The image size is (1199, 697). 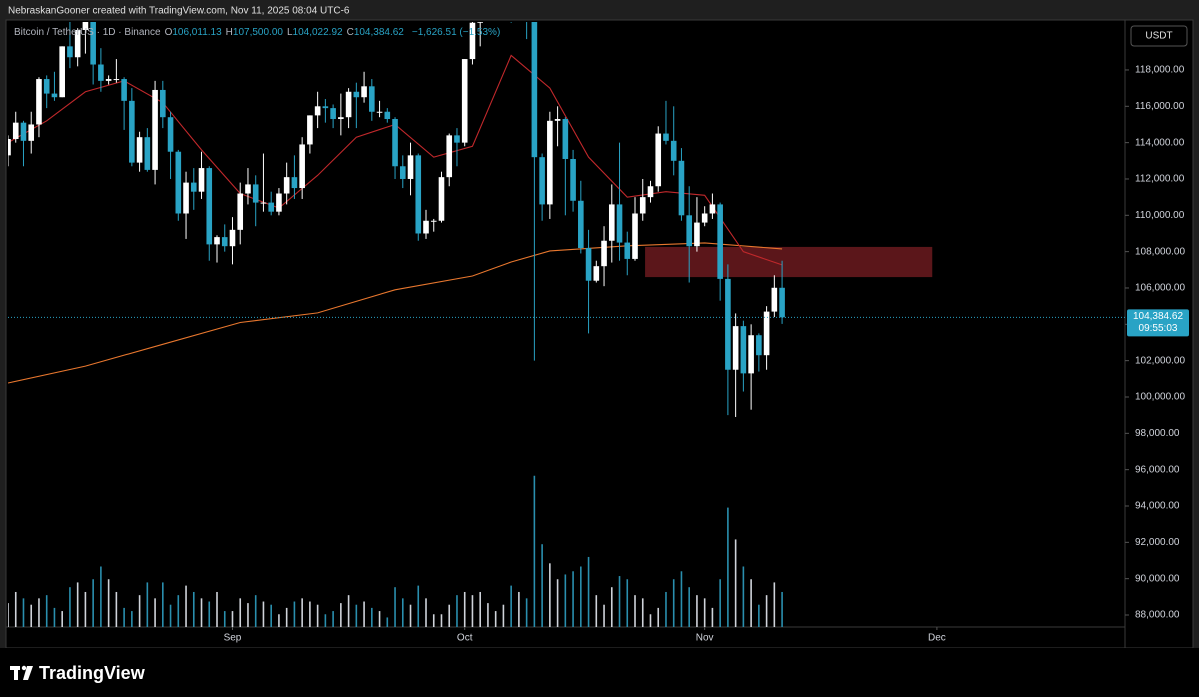 I want to click on ohlc-value: 104,384.62, so click(x=378, y=32).